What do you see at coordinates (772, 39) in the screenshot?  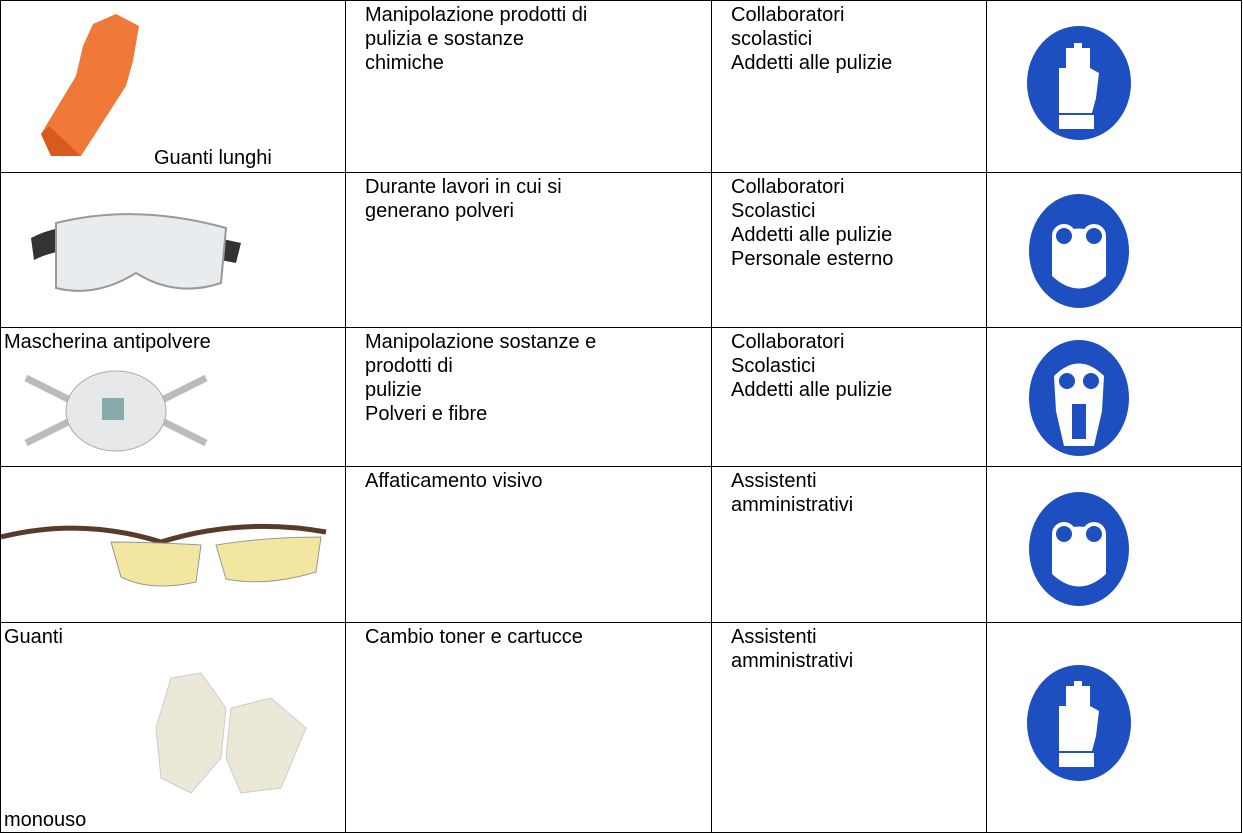 I see `line: scolastici` at bounding box center [772, 39].